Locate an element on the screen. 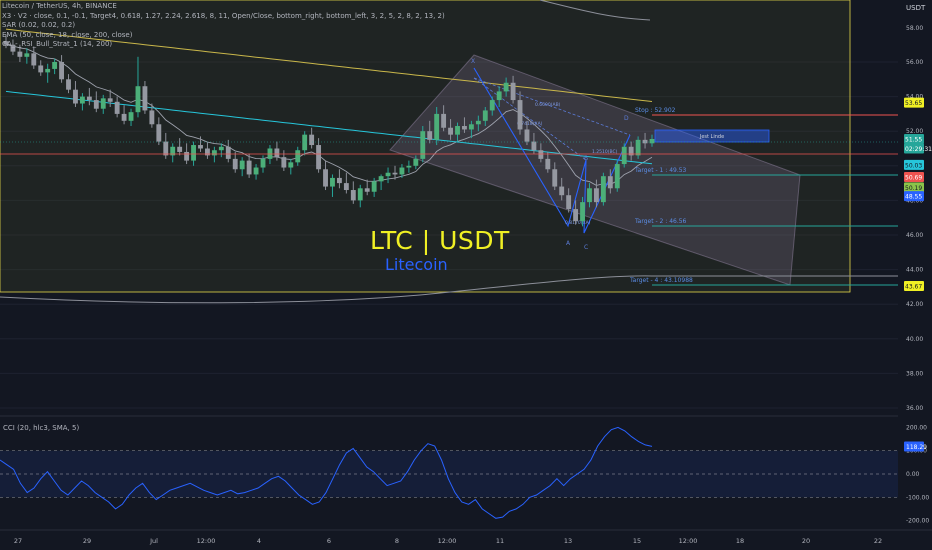 The height and width of the screenshot is (550, 932). ratio-label-1: 0.6600(AB) is located at coordinates (548, 105).